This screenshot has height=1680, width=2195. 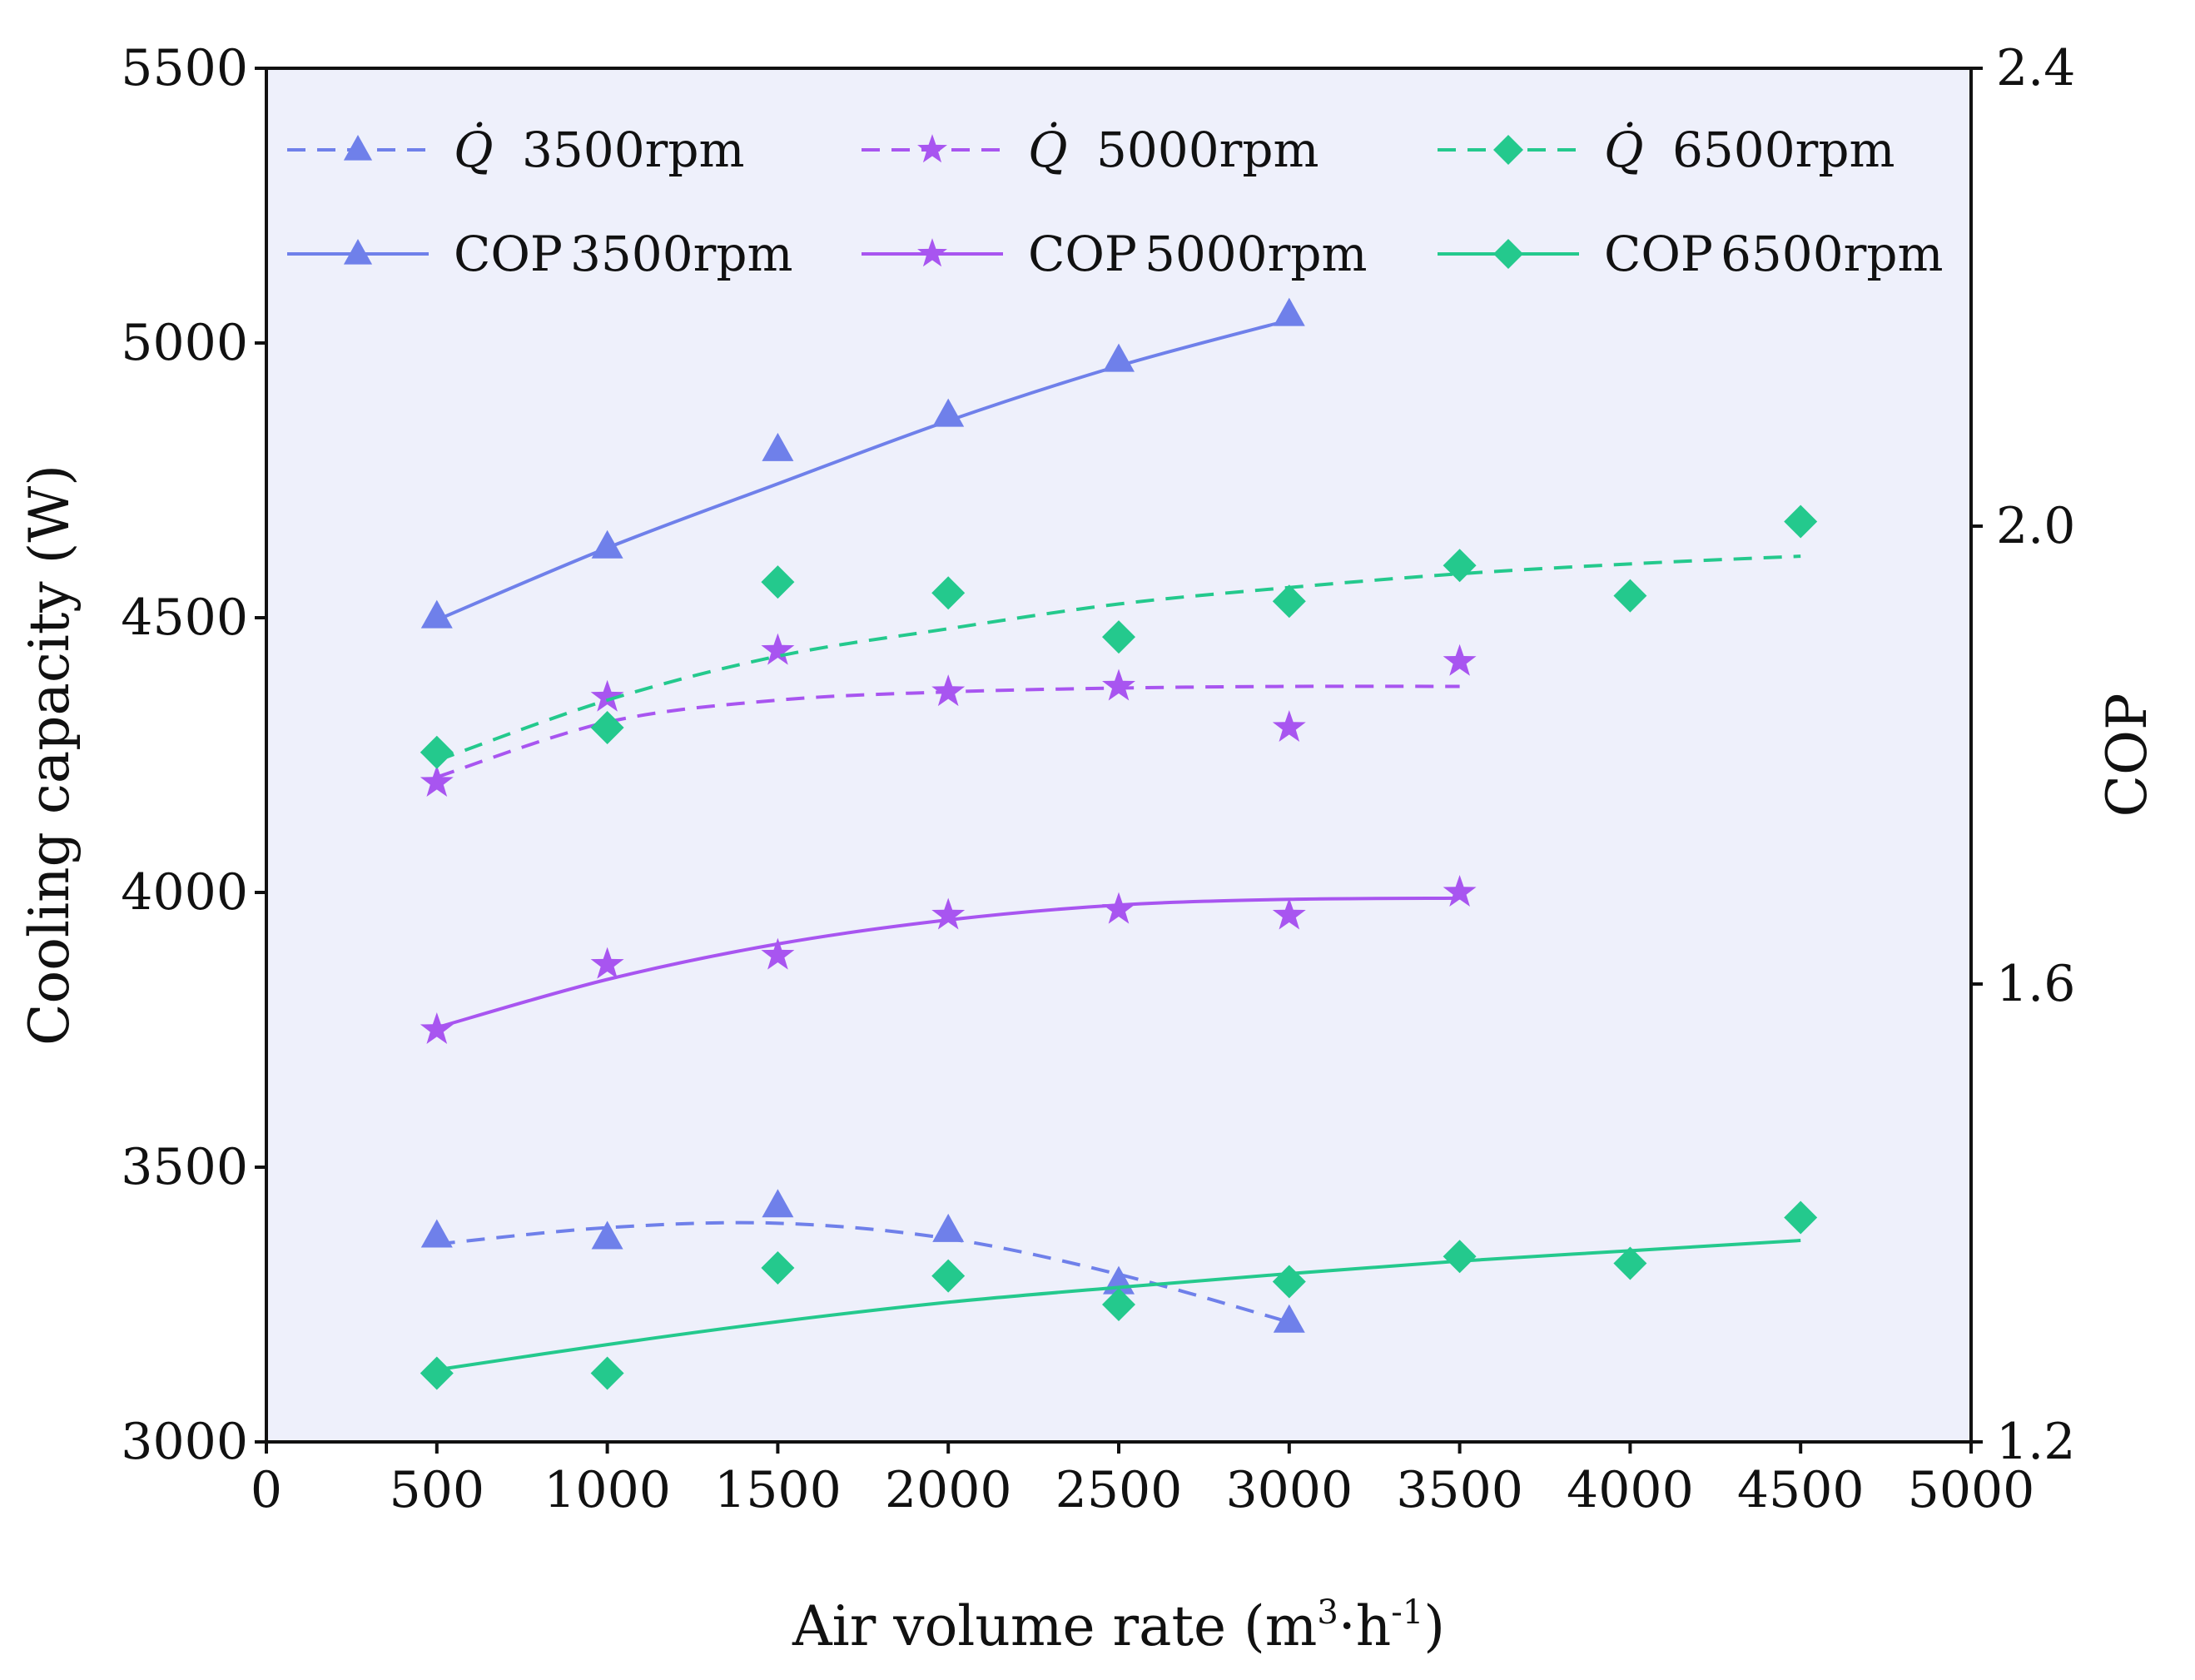 I want to click on y-axis-right-title: COP, so click(x=2127, y=755).